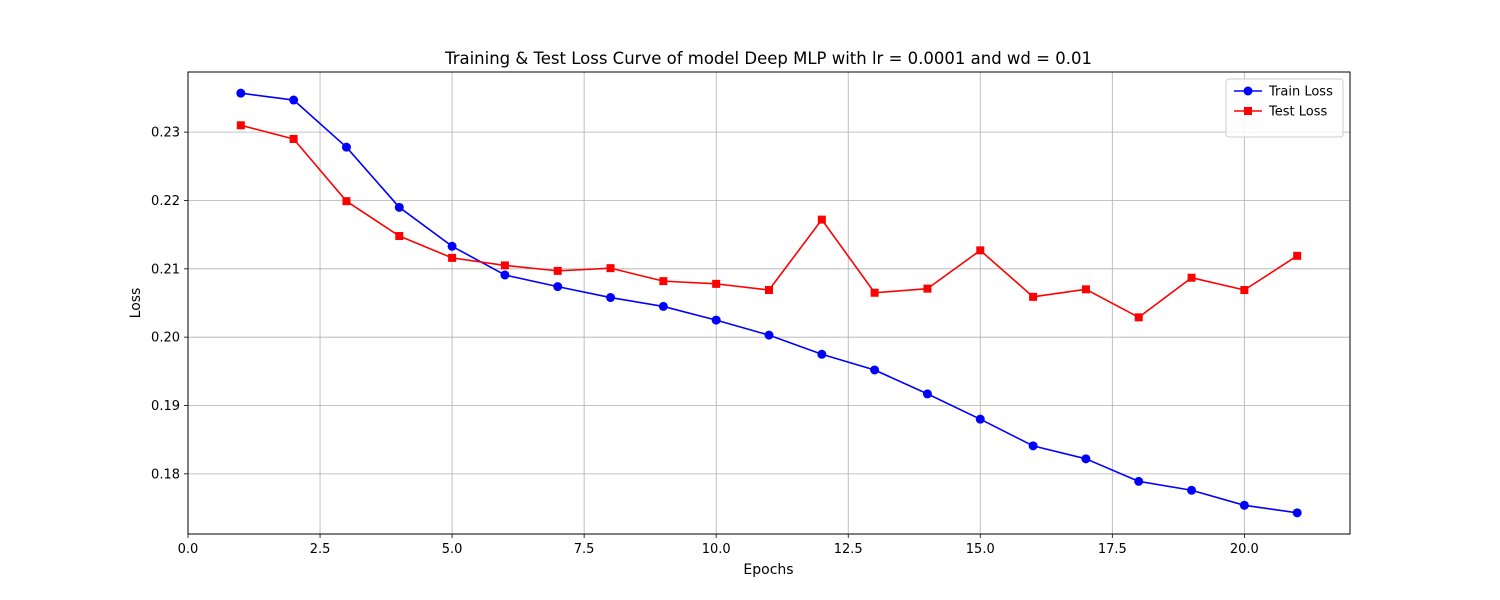  What do you see at coordinates (320, 549) in the screenshot?
I see `x-tick-label: 2.5` at bounding box center [320, 549].